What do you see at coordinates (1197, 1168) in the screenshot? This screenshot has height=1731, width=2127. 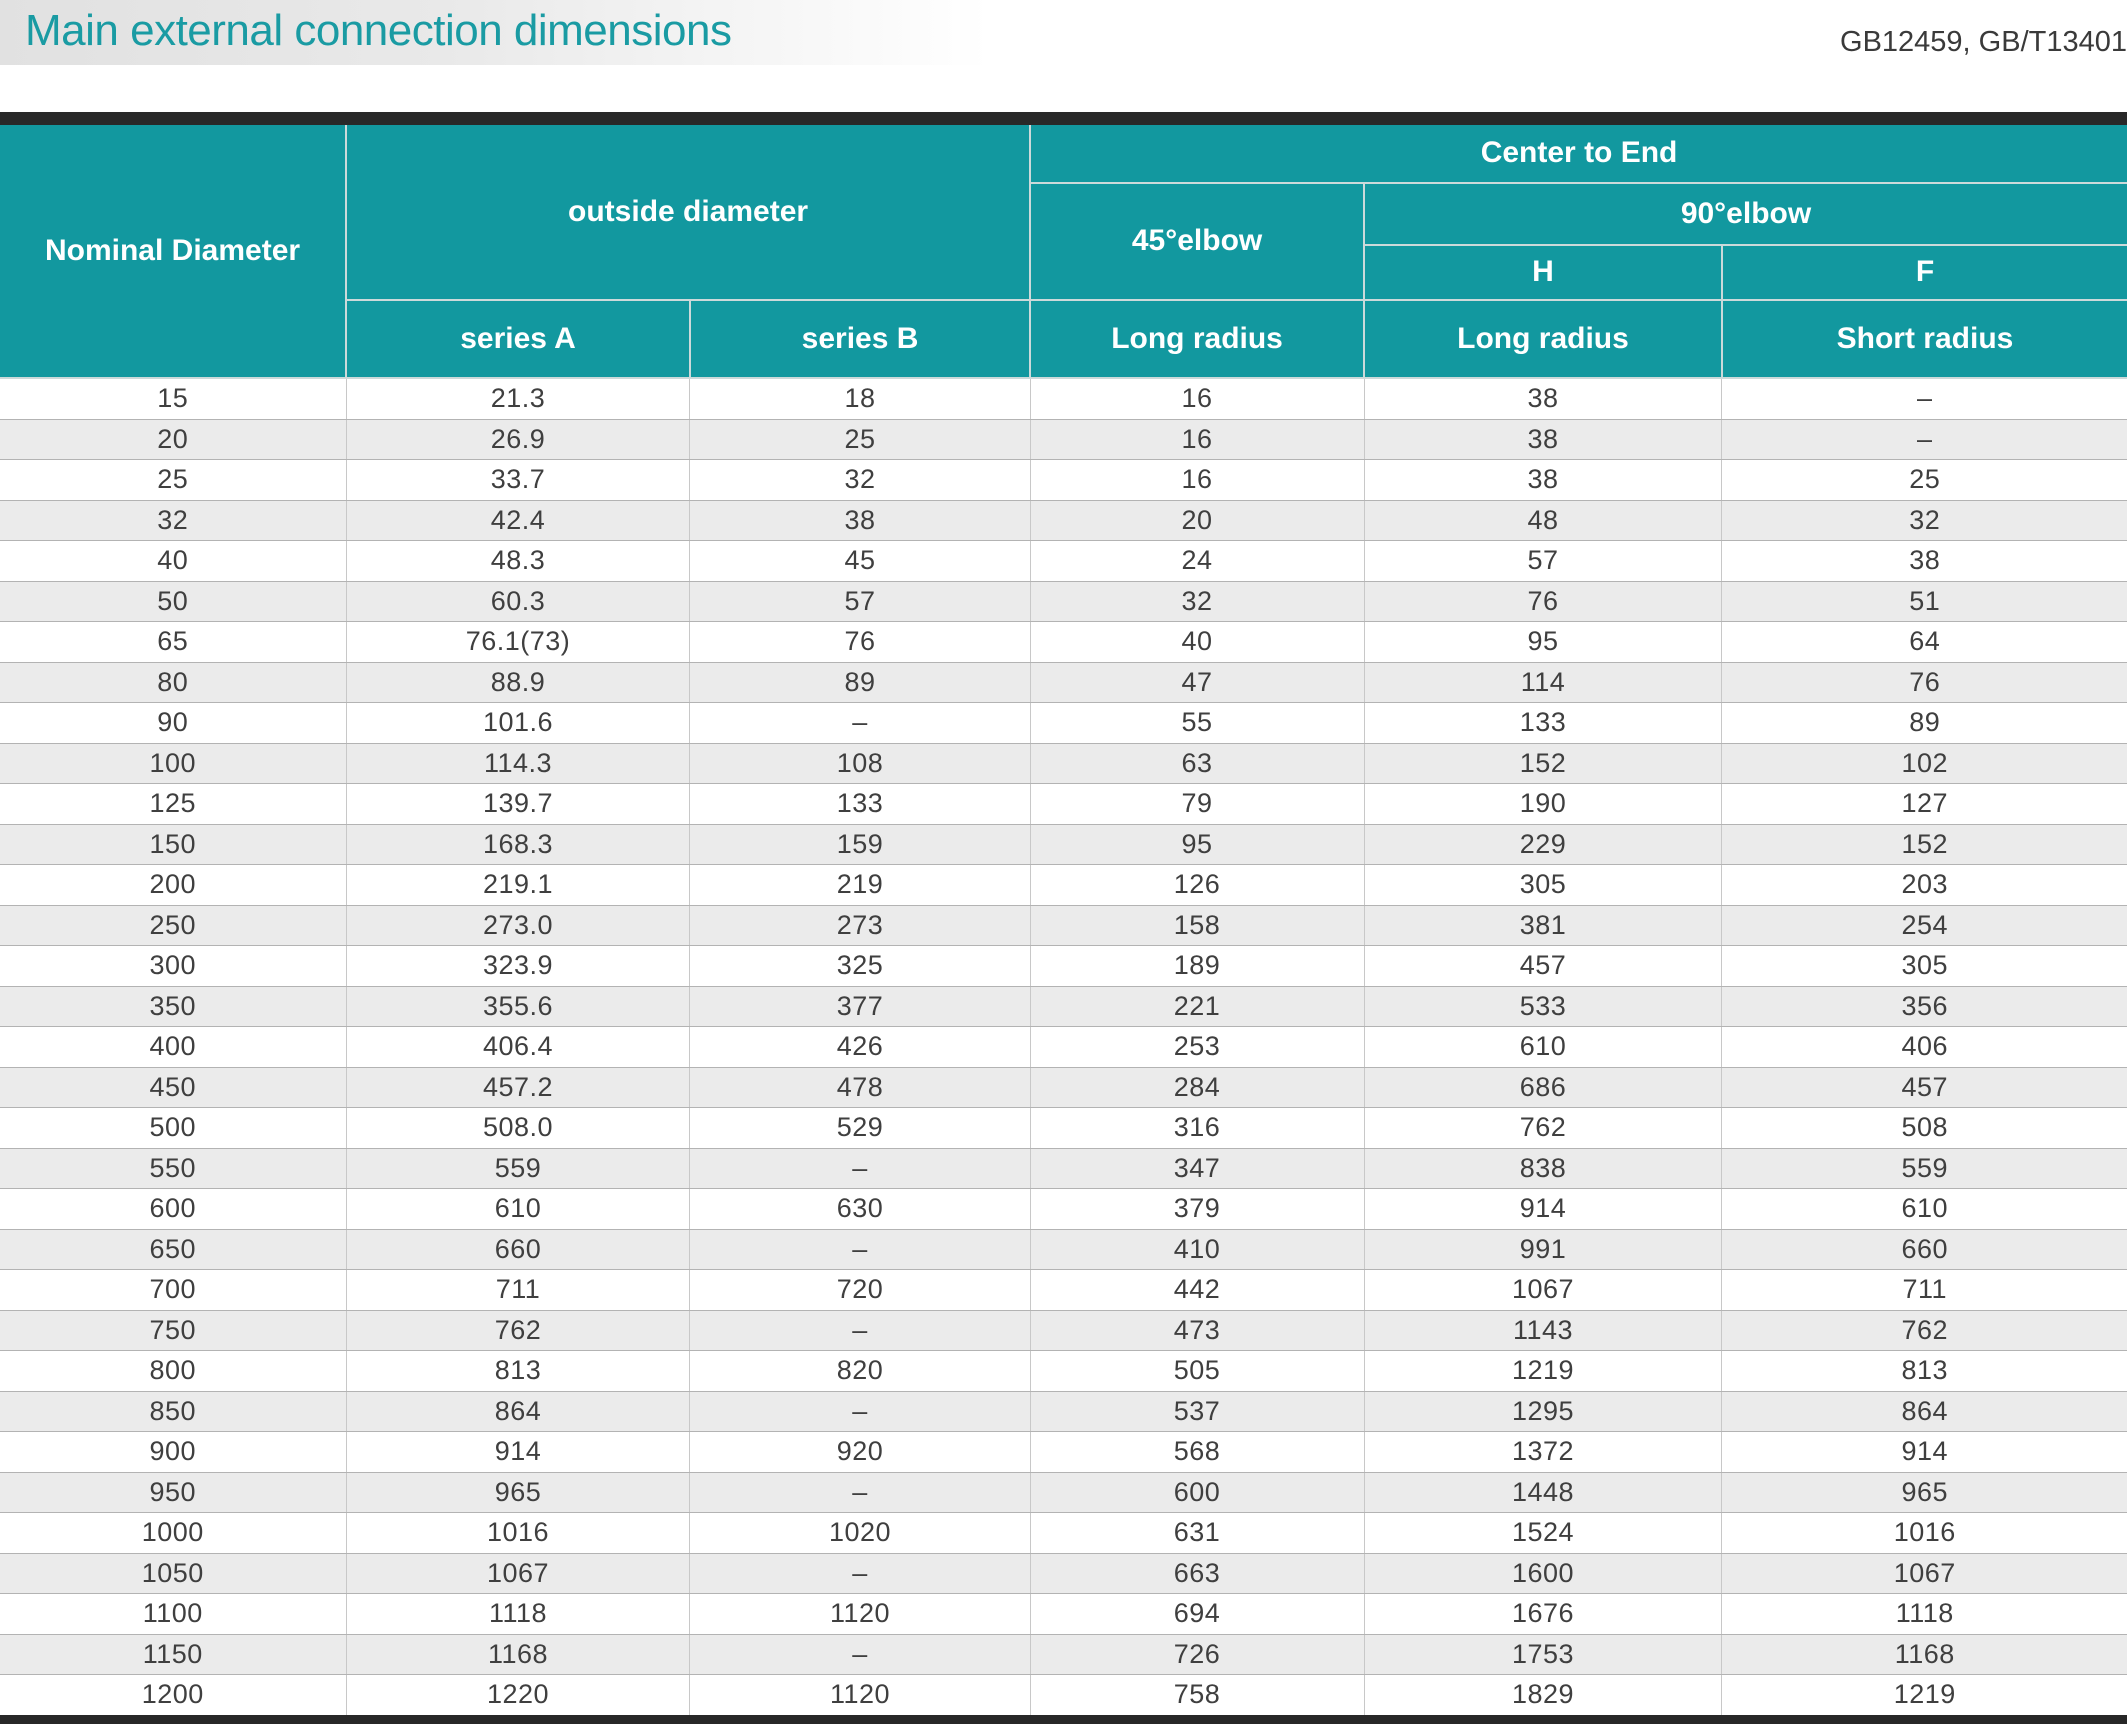 I see `cell: 347` at bounding box center [1197, 1168].